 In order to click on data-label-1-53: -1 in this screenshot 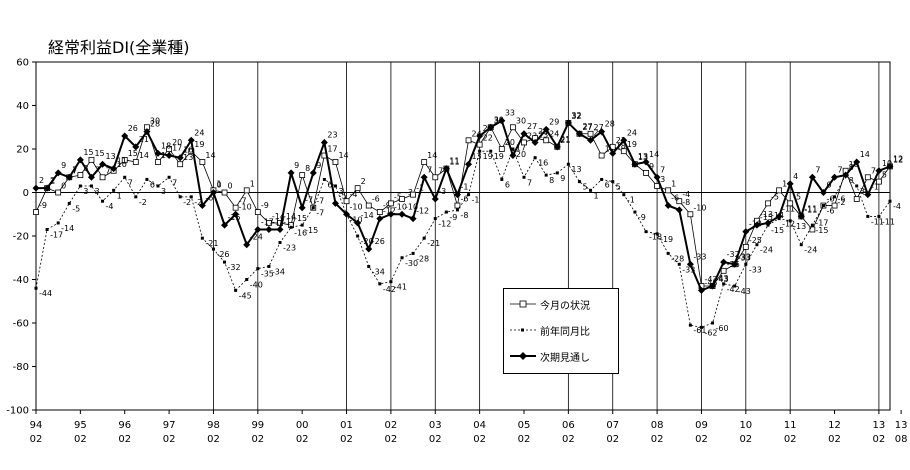, I will do `click(631, 200)`.